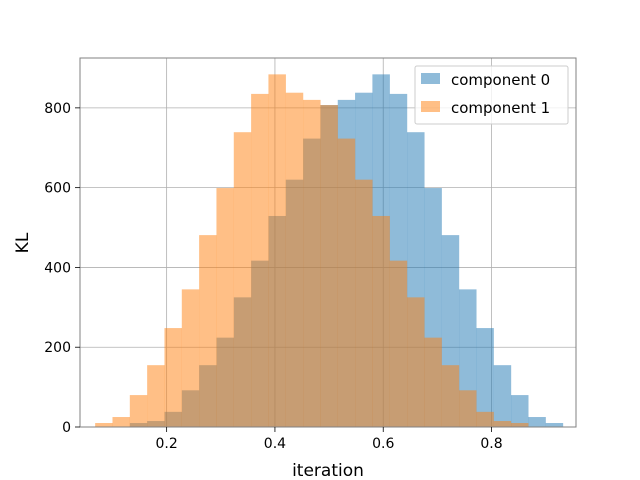 The height and width of the screenshot is (480, 640). I want to click on y-tick-label: 600, so click(57, 189).